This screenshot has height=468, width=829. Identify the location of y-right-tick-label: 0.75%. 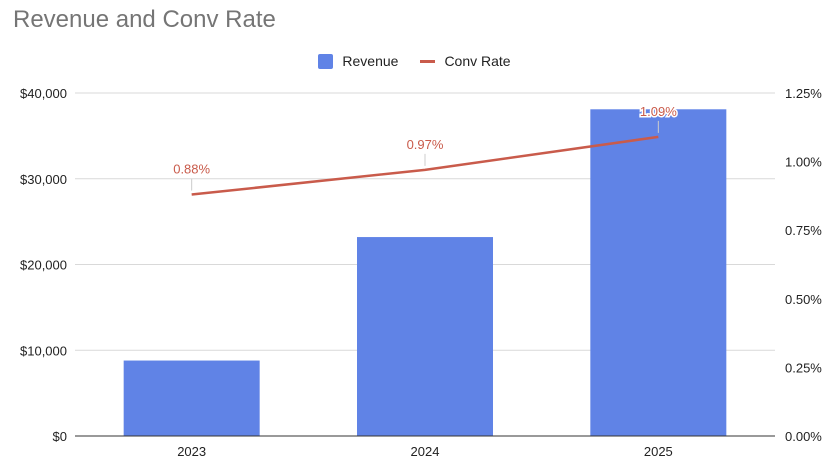
(803, 230).